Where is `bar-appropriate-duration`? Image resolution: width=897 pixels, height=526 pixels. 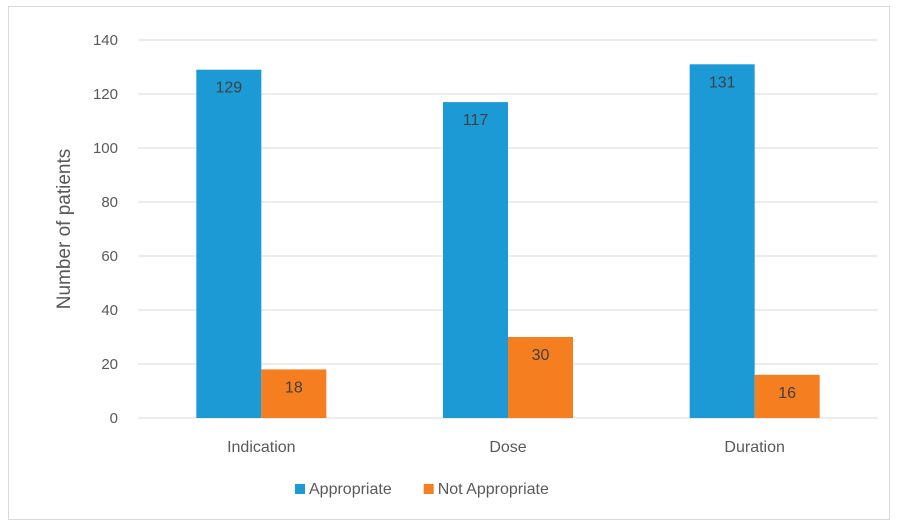
bar-appropriate-duration is located at coordinates (722, 241).